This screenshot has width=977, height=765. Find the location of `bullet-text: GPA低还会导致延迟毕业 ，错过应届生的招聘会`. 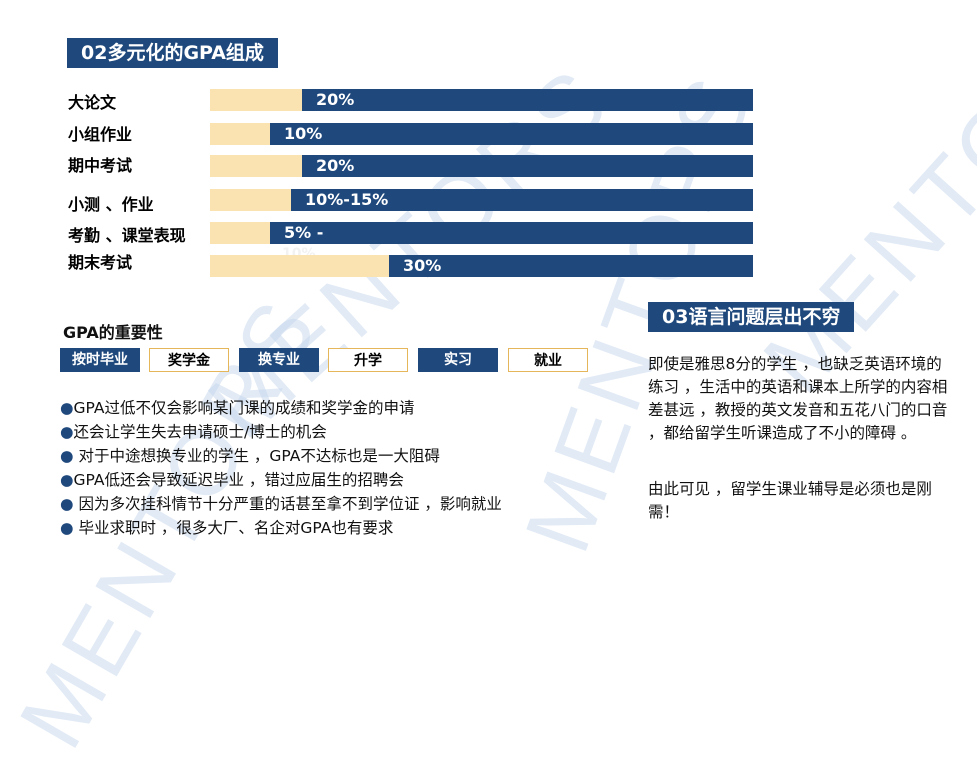

bullet-text: GPA低还会导致延迟毕业 ，错过应届生的招聘会 is located at coordinates (238, 480).